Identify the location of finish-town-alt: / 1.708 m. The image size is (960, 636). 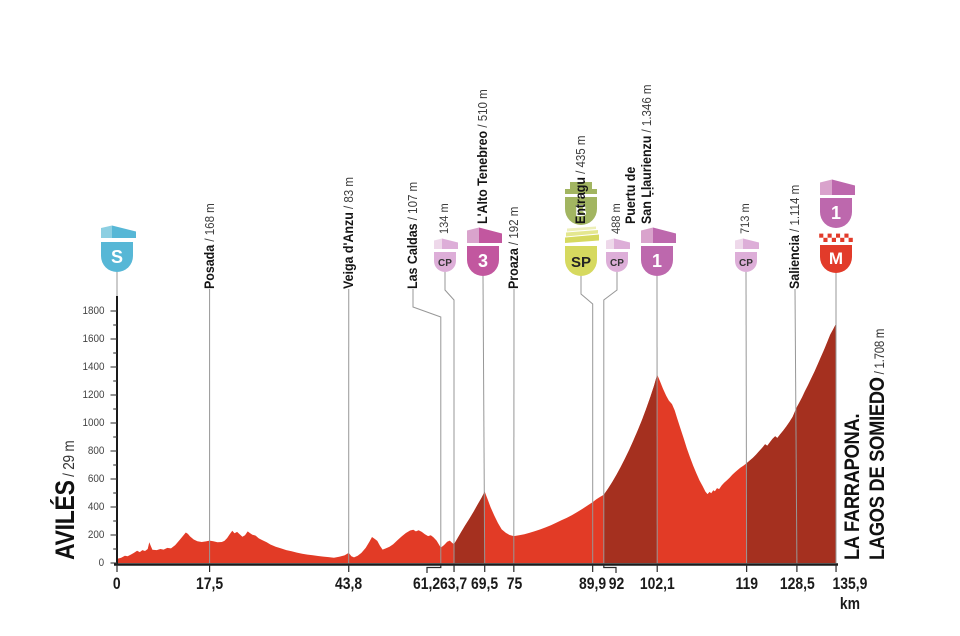
(879, 353).